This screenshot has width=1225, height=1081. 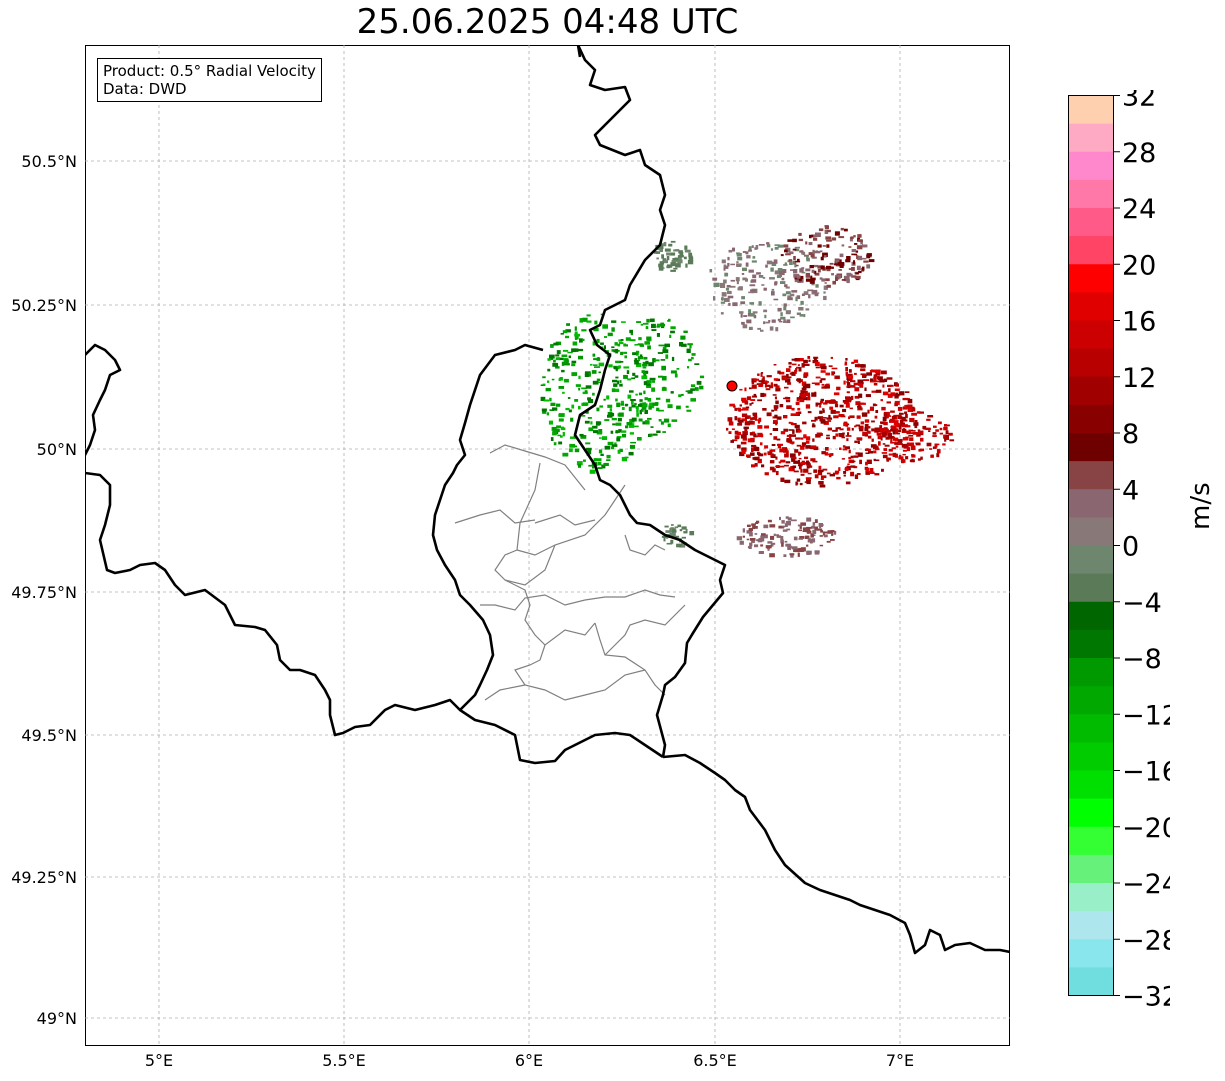 I want to click on colorbar-tick-label: −12, so click(x=1146, y=715).